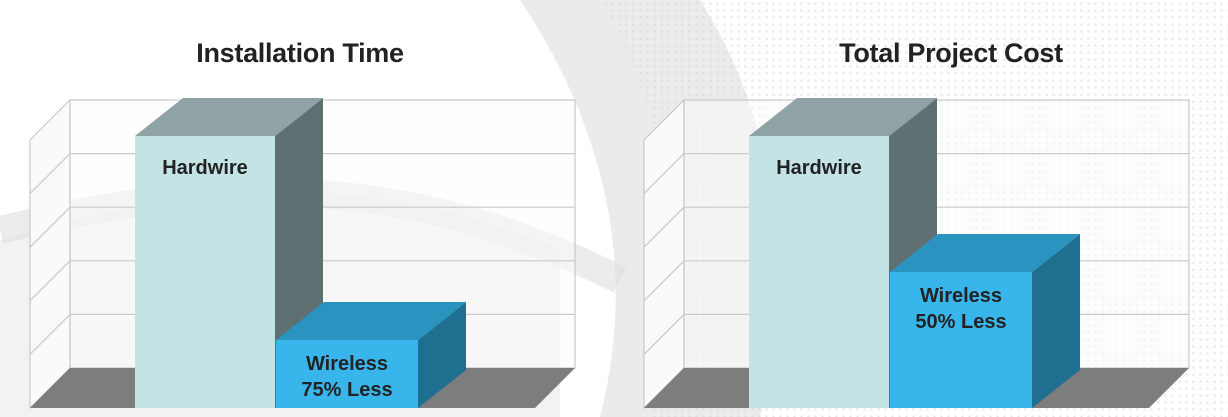  What do you see at coordinates (960, 322) in the screenshot?
I see `bar-label-wireless-note: 50% Less` at bounding box center [960, 322].